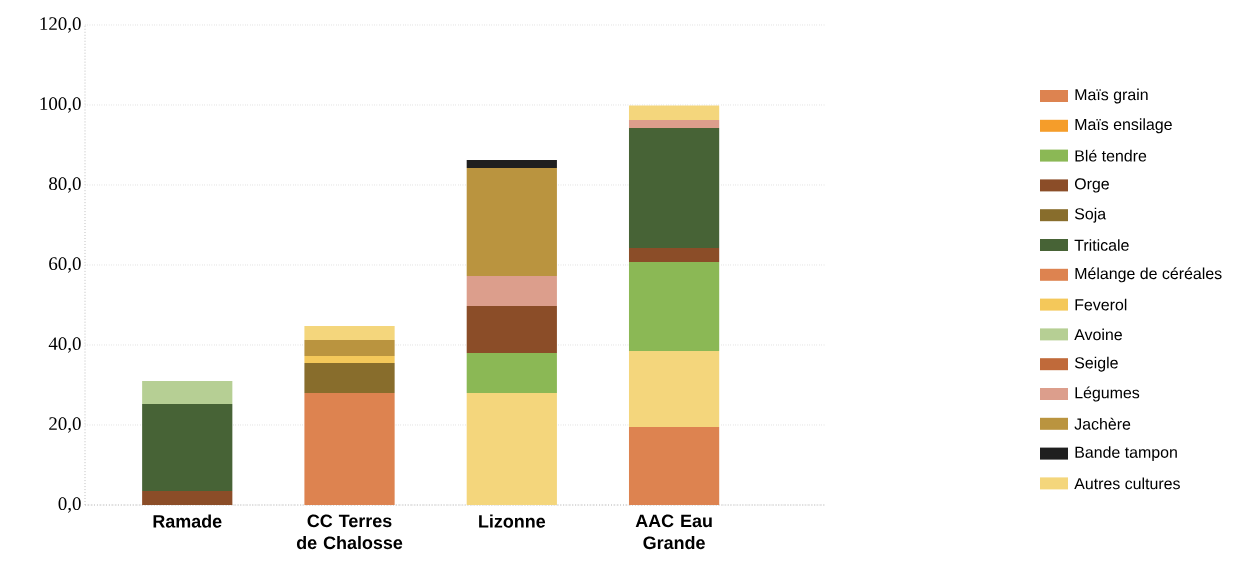 This screenshot has width=1239, height=577. Describe the element at coordinates (65, 425) in the screenshot. I see `y-tick-label: 20,0` at that location.